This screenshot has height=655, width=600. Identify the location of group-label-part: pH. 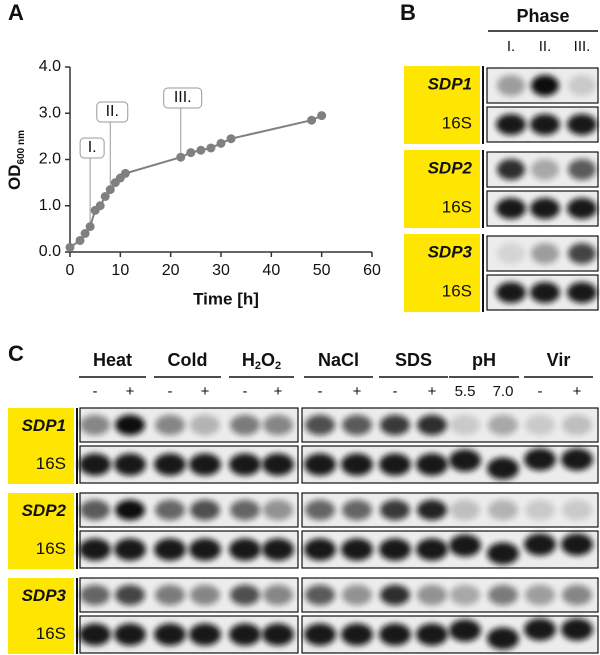
(484, 360).